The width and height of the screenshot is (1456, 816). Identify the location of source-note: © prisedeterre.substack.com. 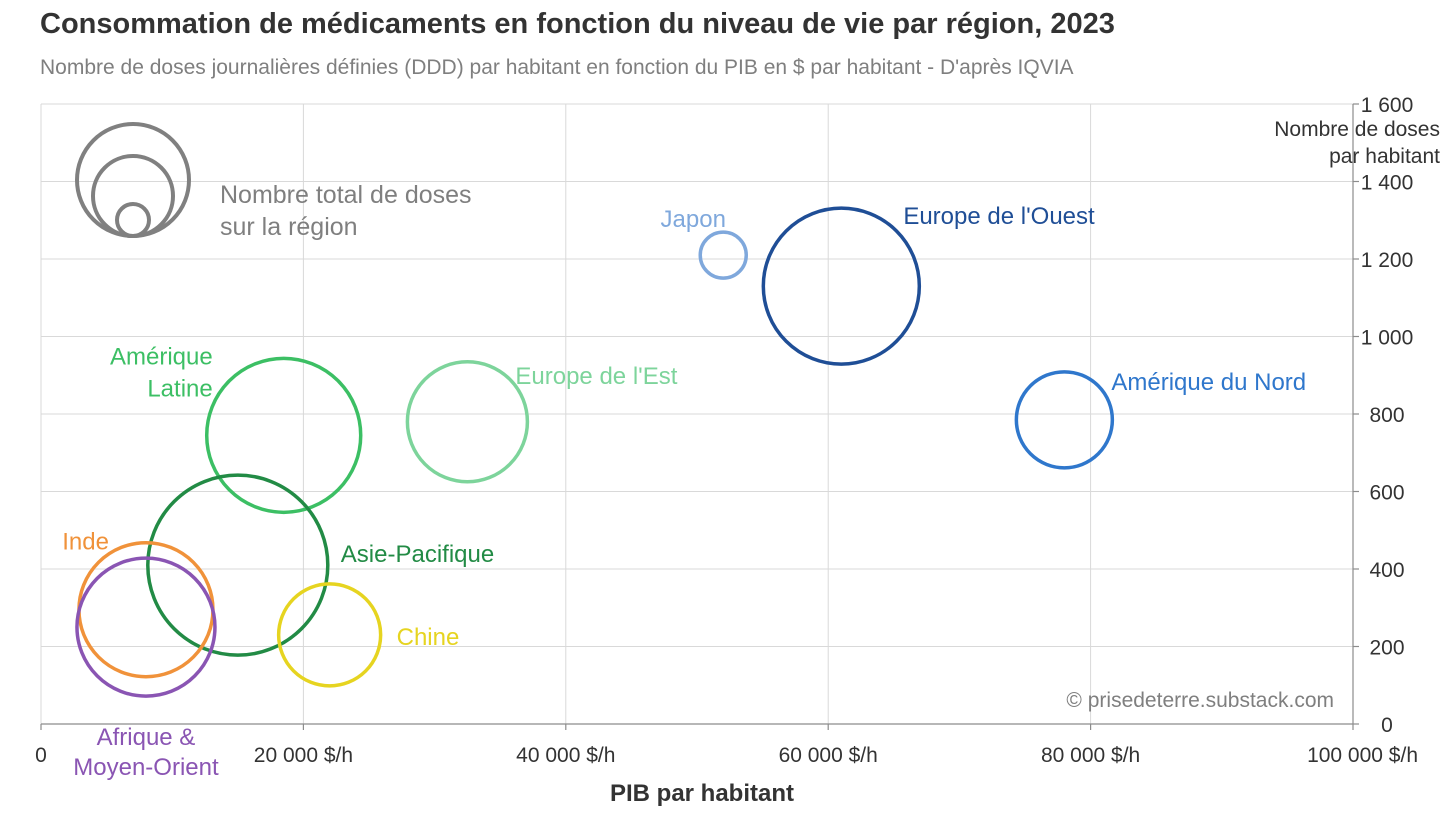
(1200, 700).